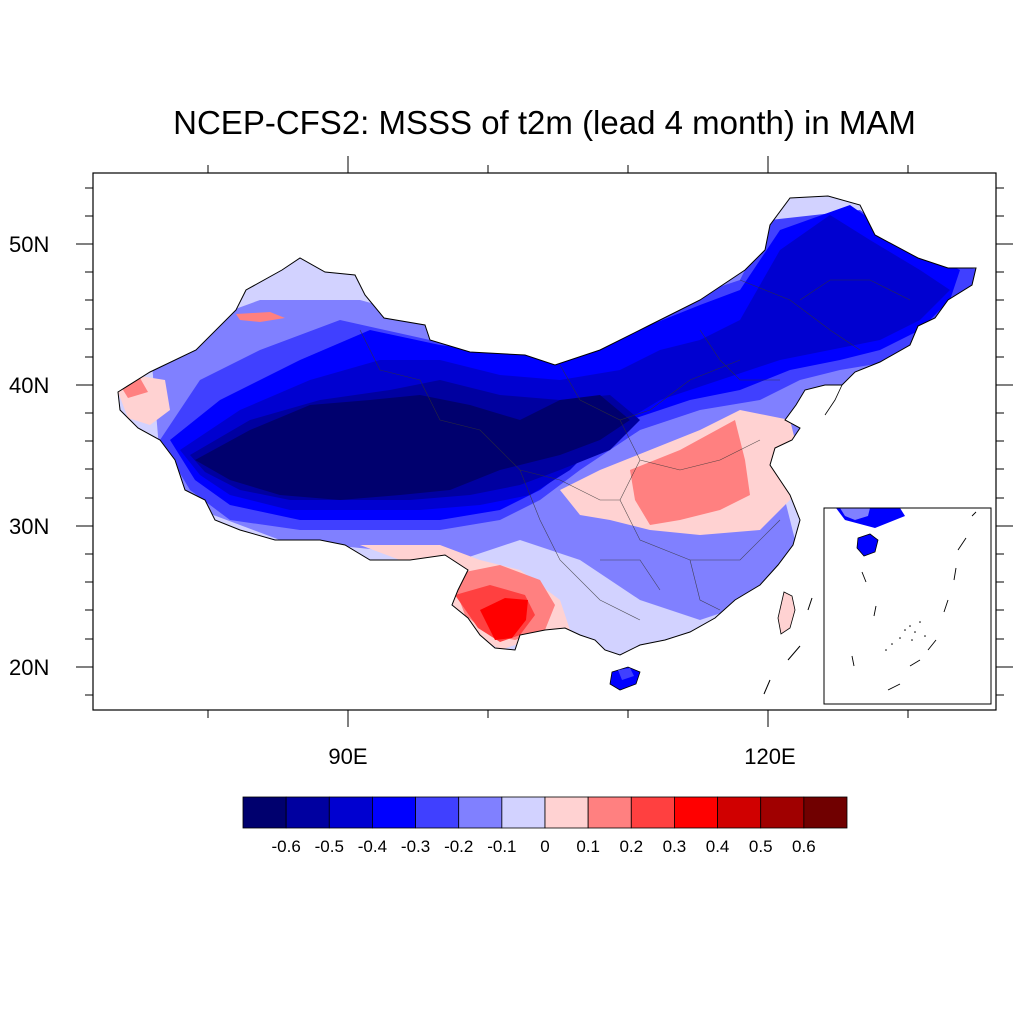 This screenshot has height=1024, width=1024. What do you see at coordinates (458, 846) in the screenshot?
I see `colorbar-label-4: -0.2` at bounding box center [458, 846].